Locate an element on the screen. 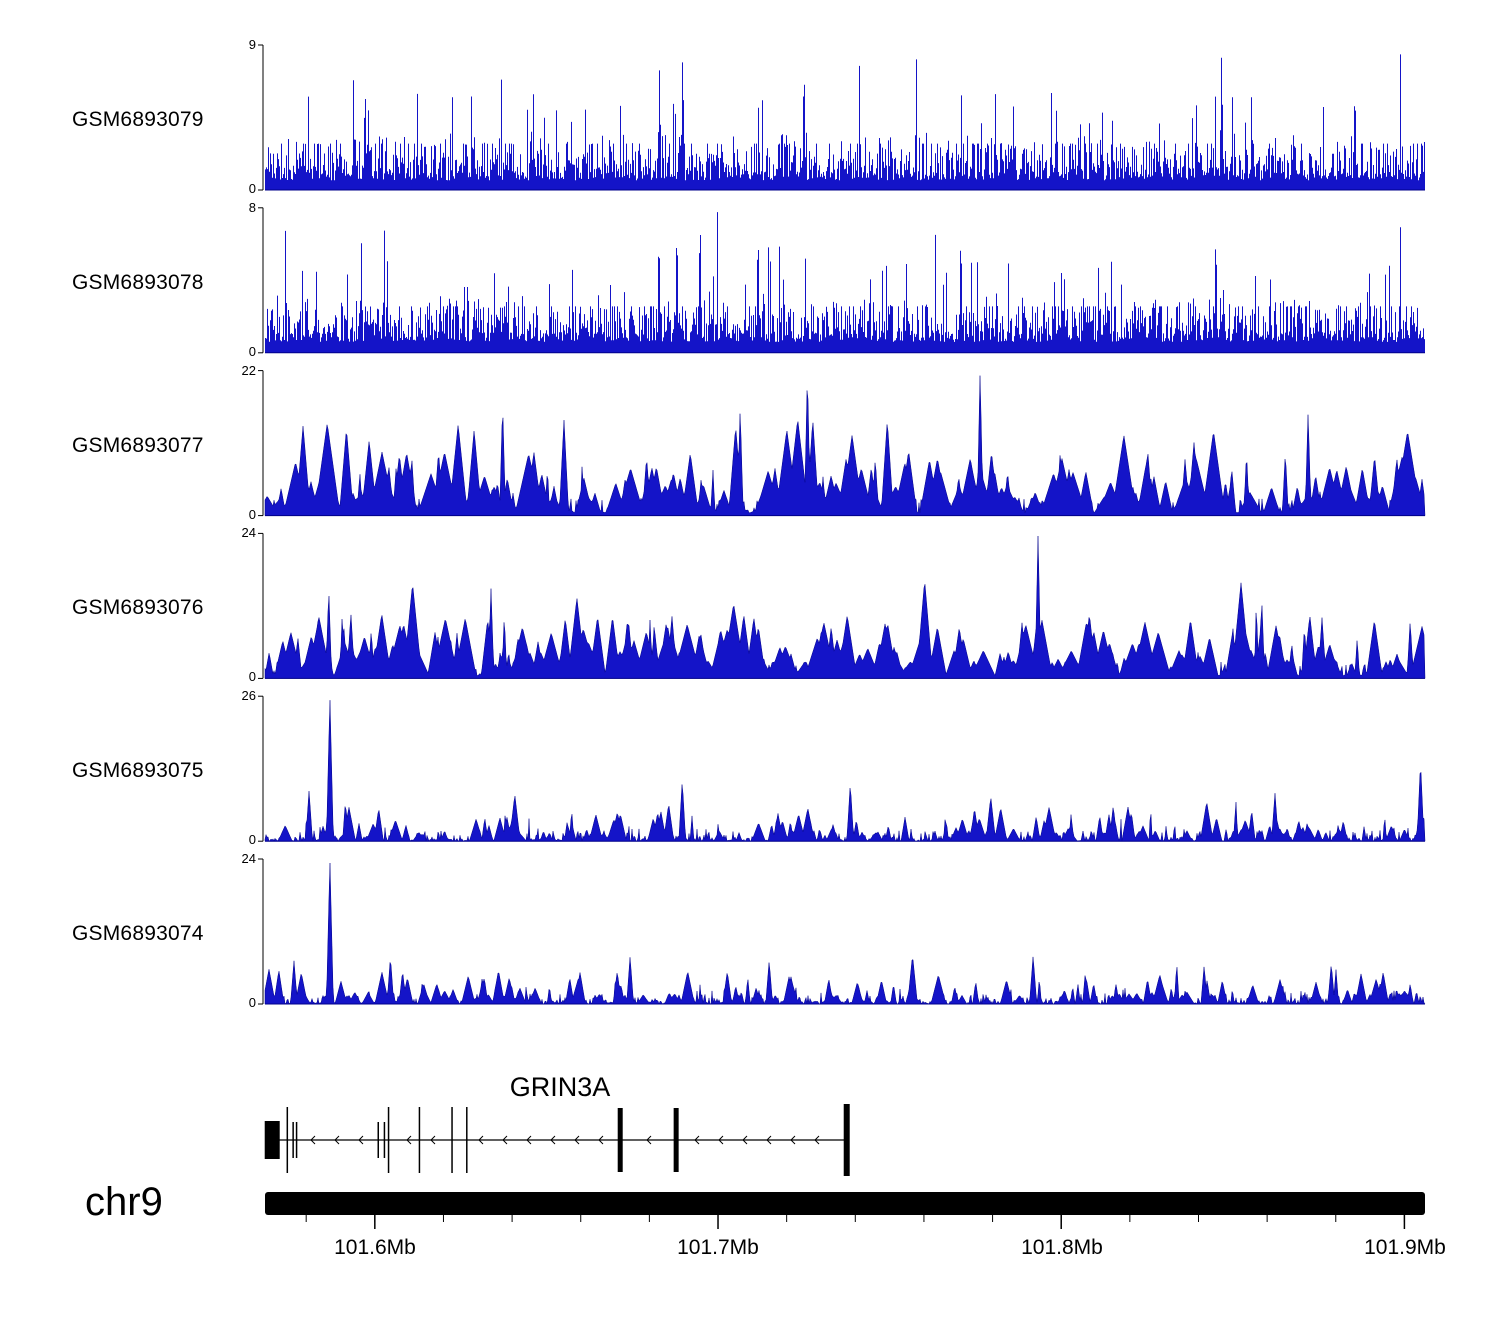  track-label: GSM6893075 is located at coordinates (138, 770).